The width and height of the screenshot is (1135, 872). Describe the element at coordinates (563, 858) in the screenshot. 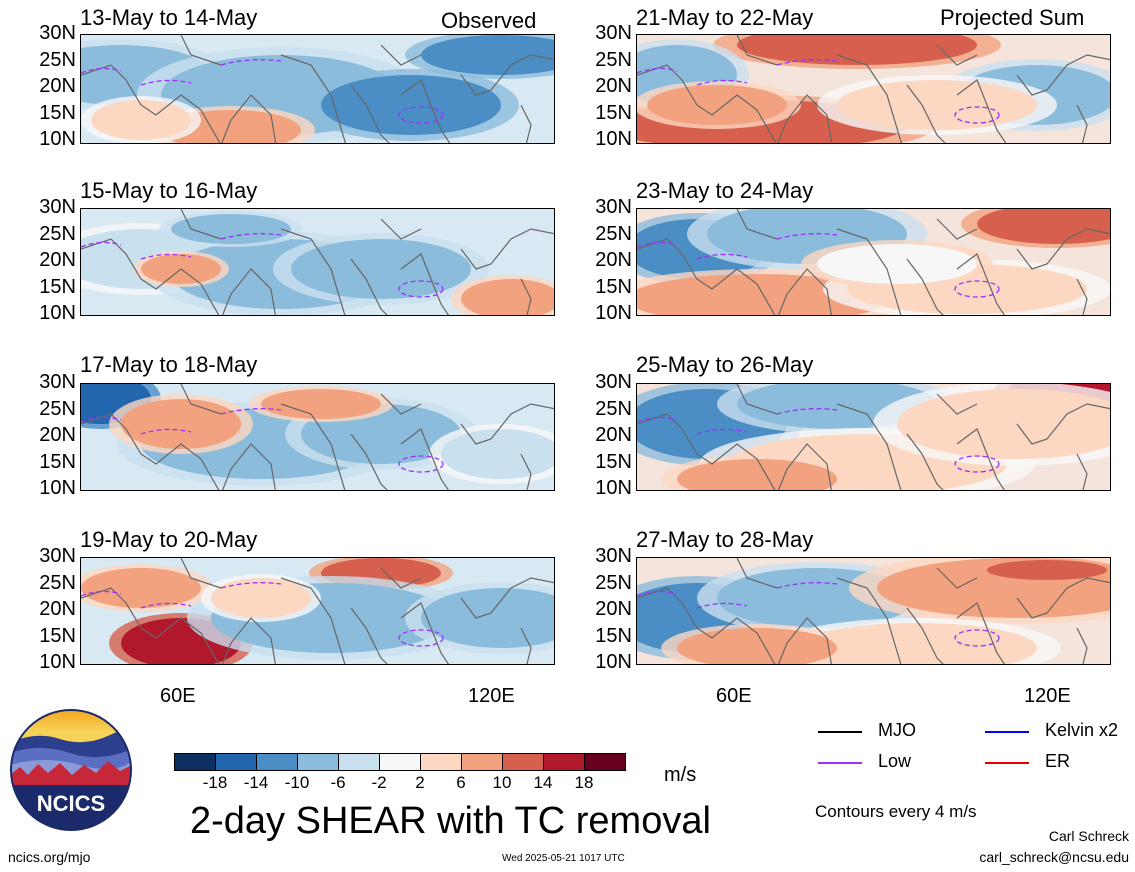

I see `footer-timestamp: Wed 2025-05-21 1017 UTC` at that location.